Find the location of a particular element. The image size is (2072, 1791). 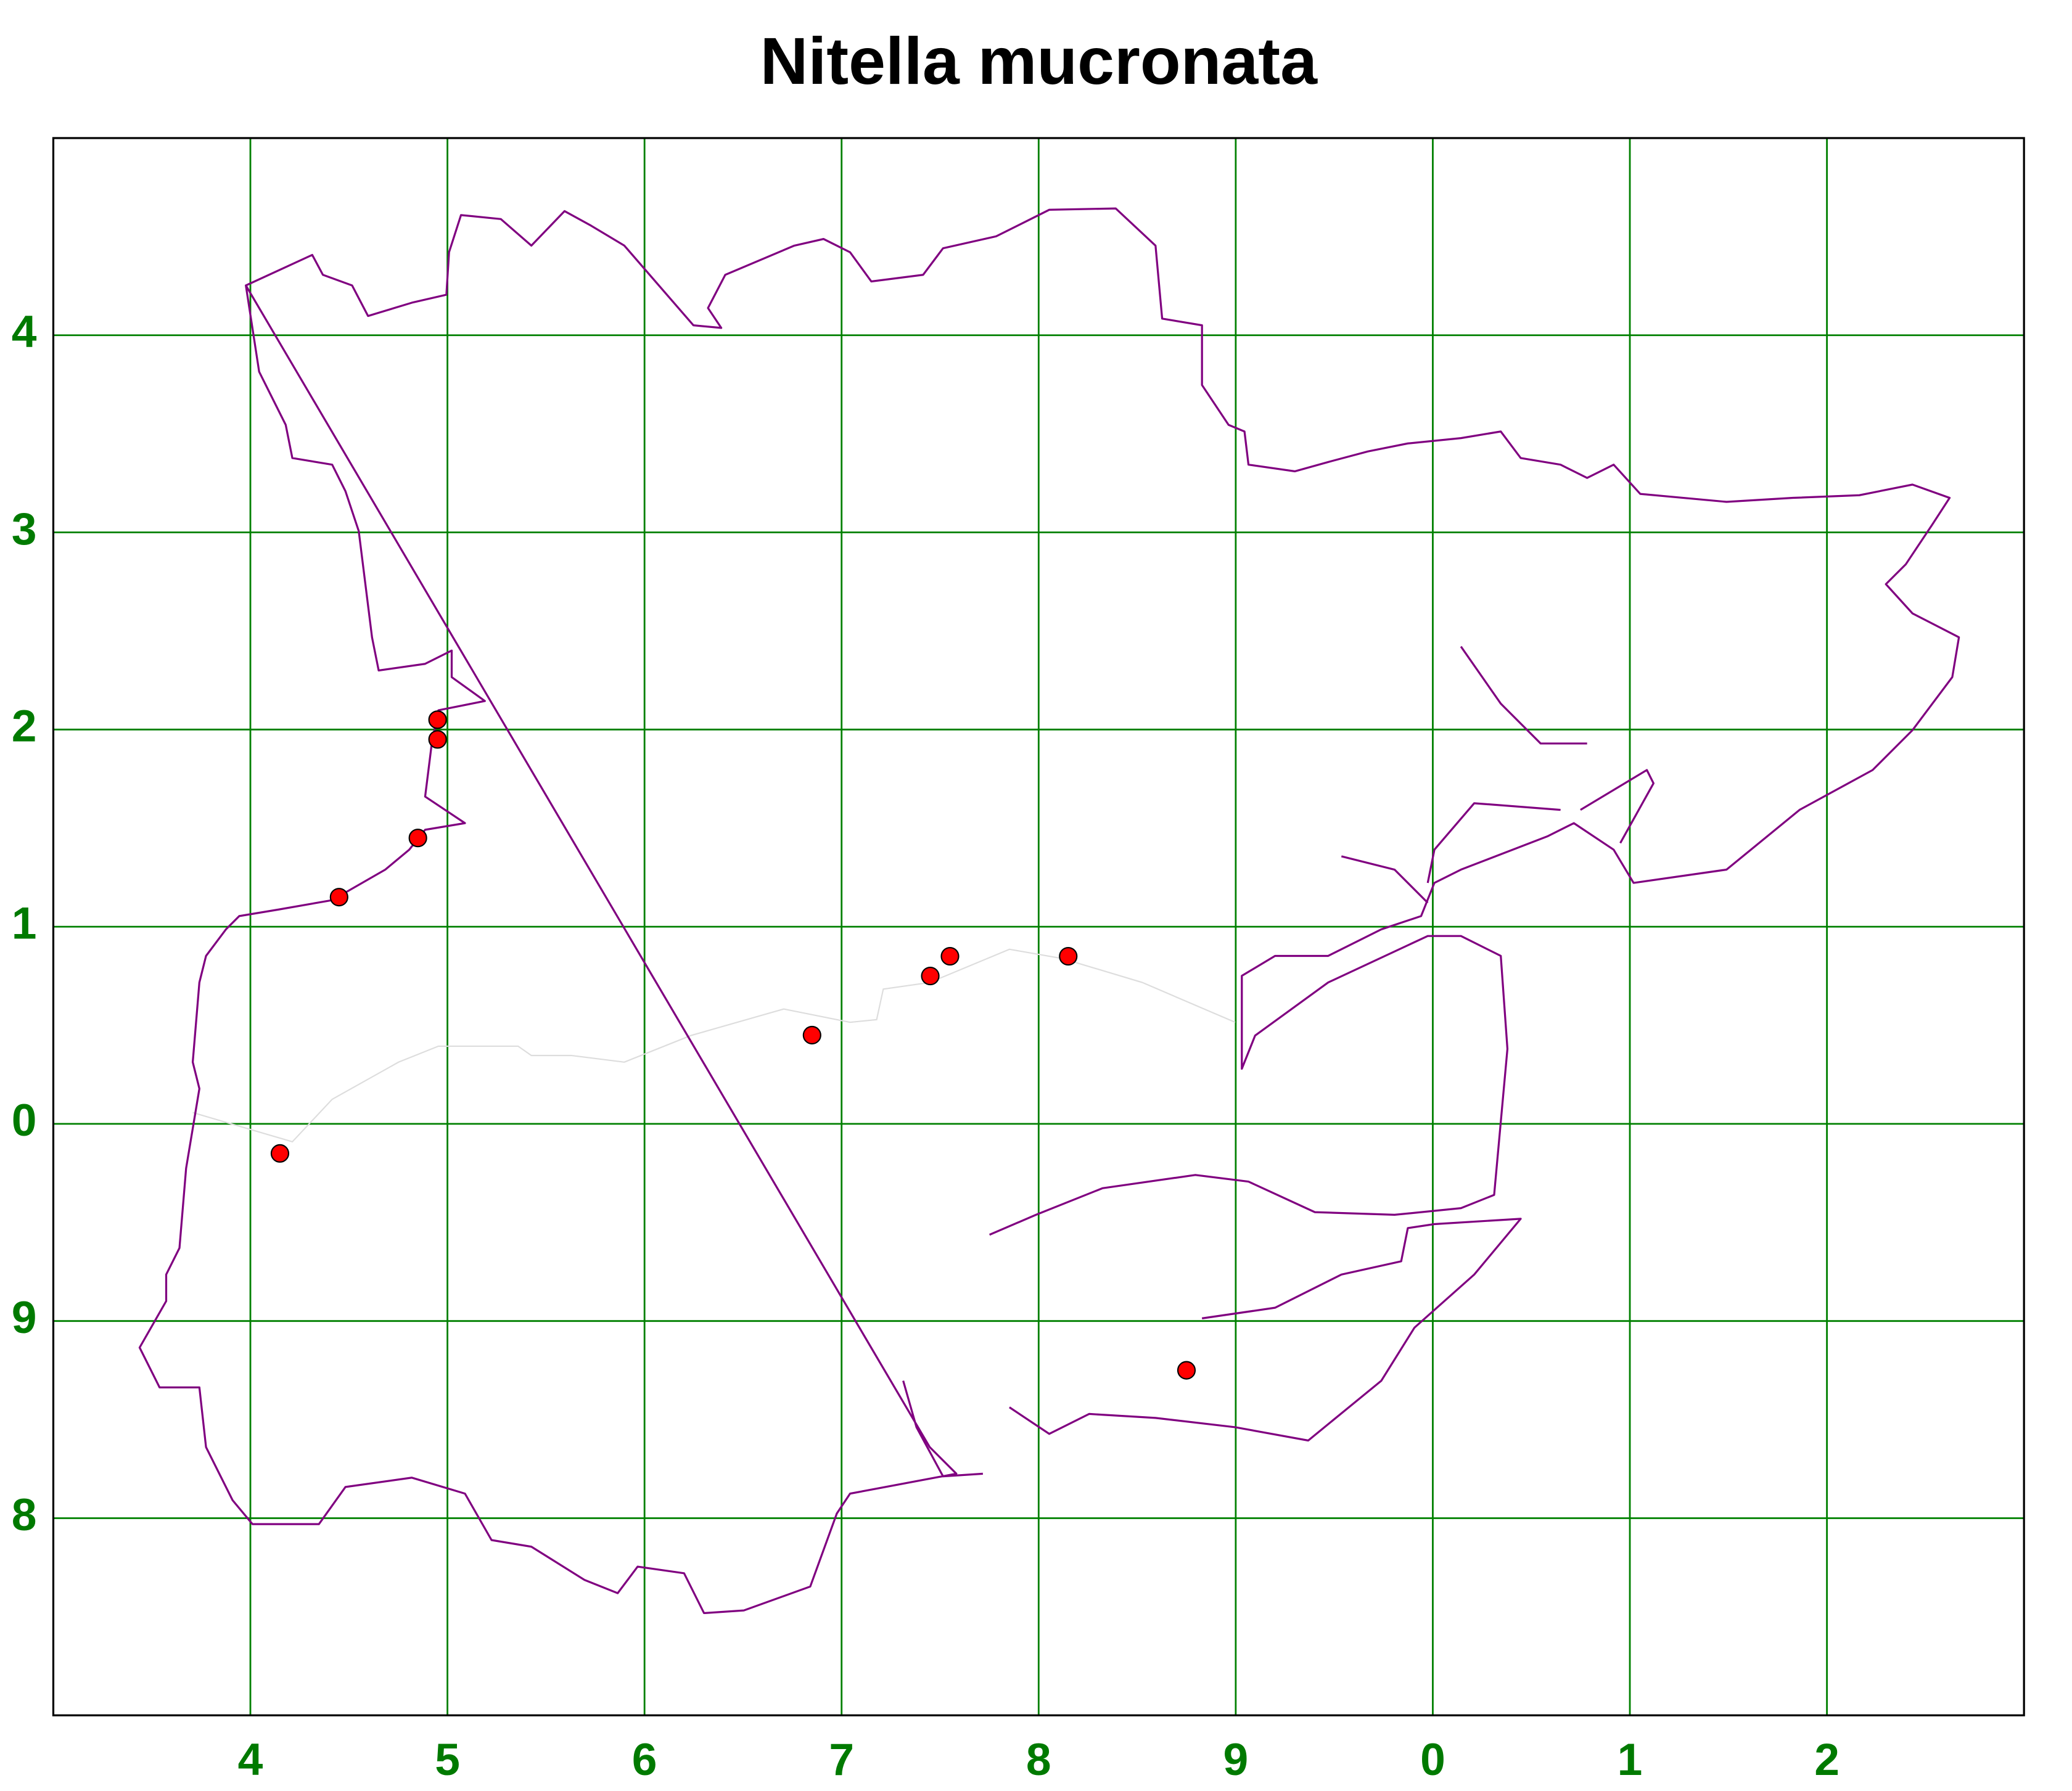

x-tick-label: 4 is located at coordinates (251, 1759).